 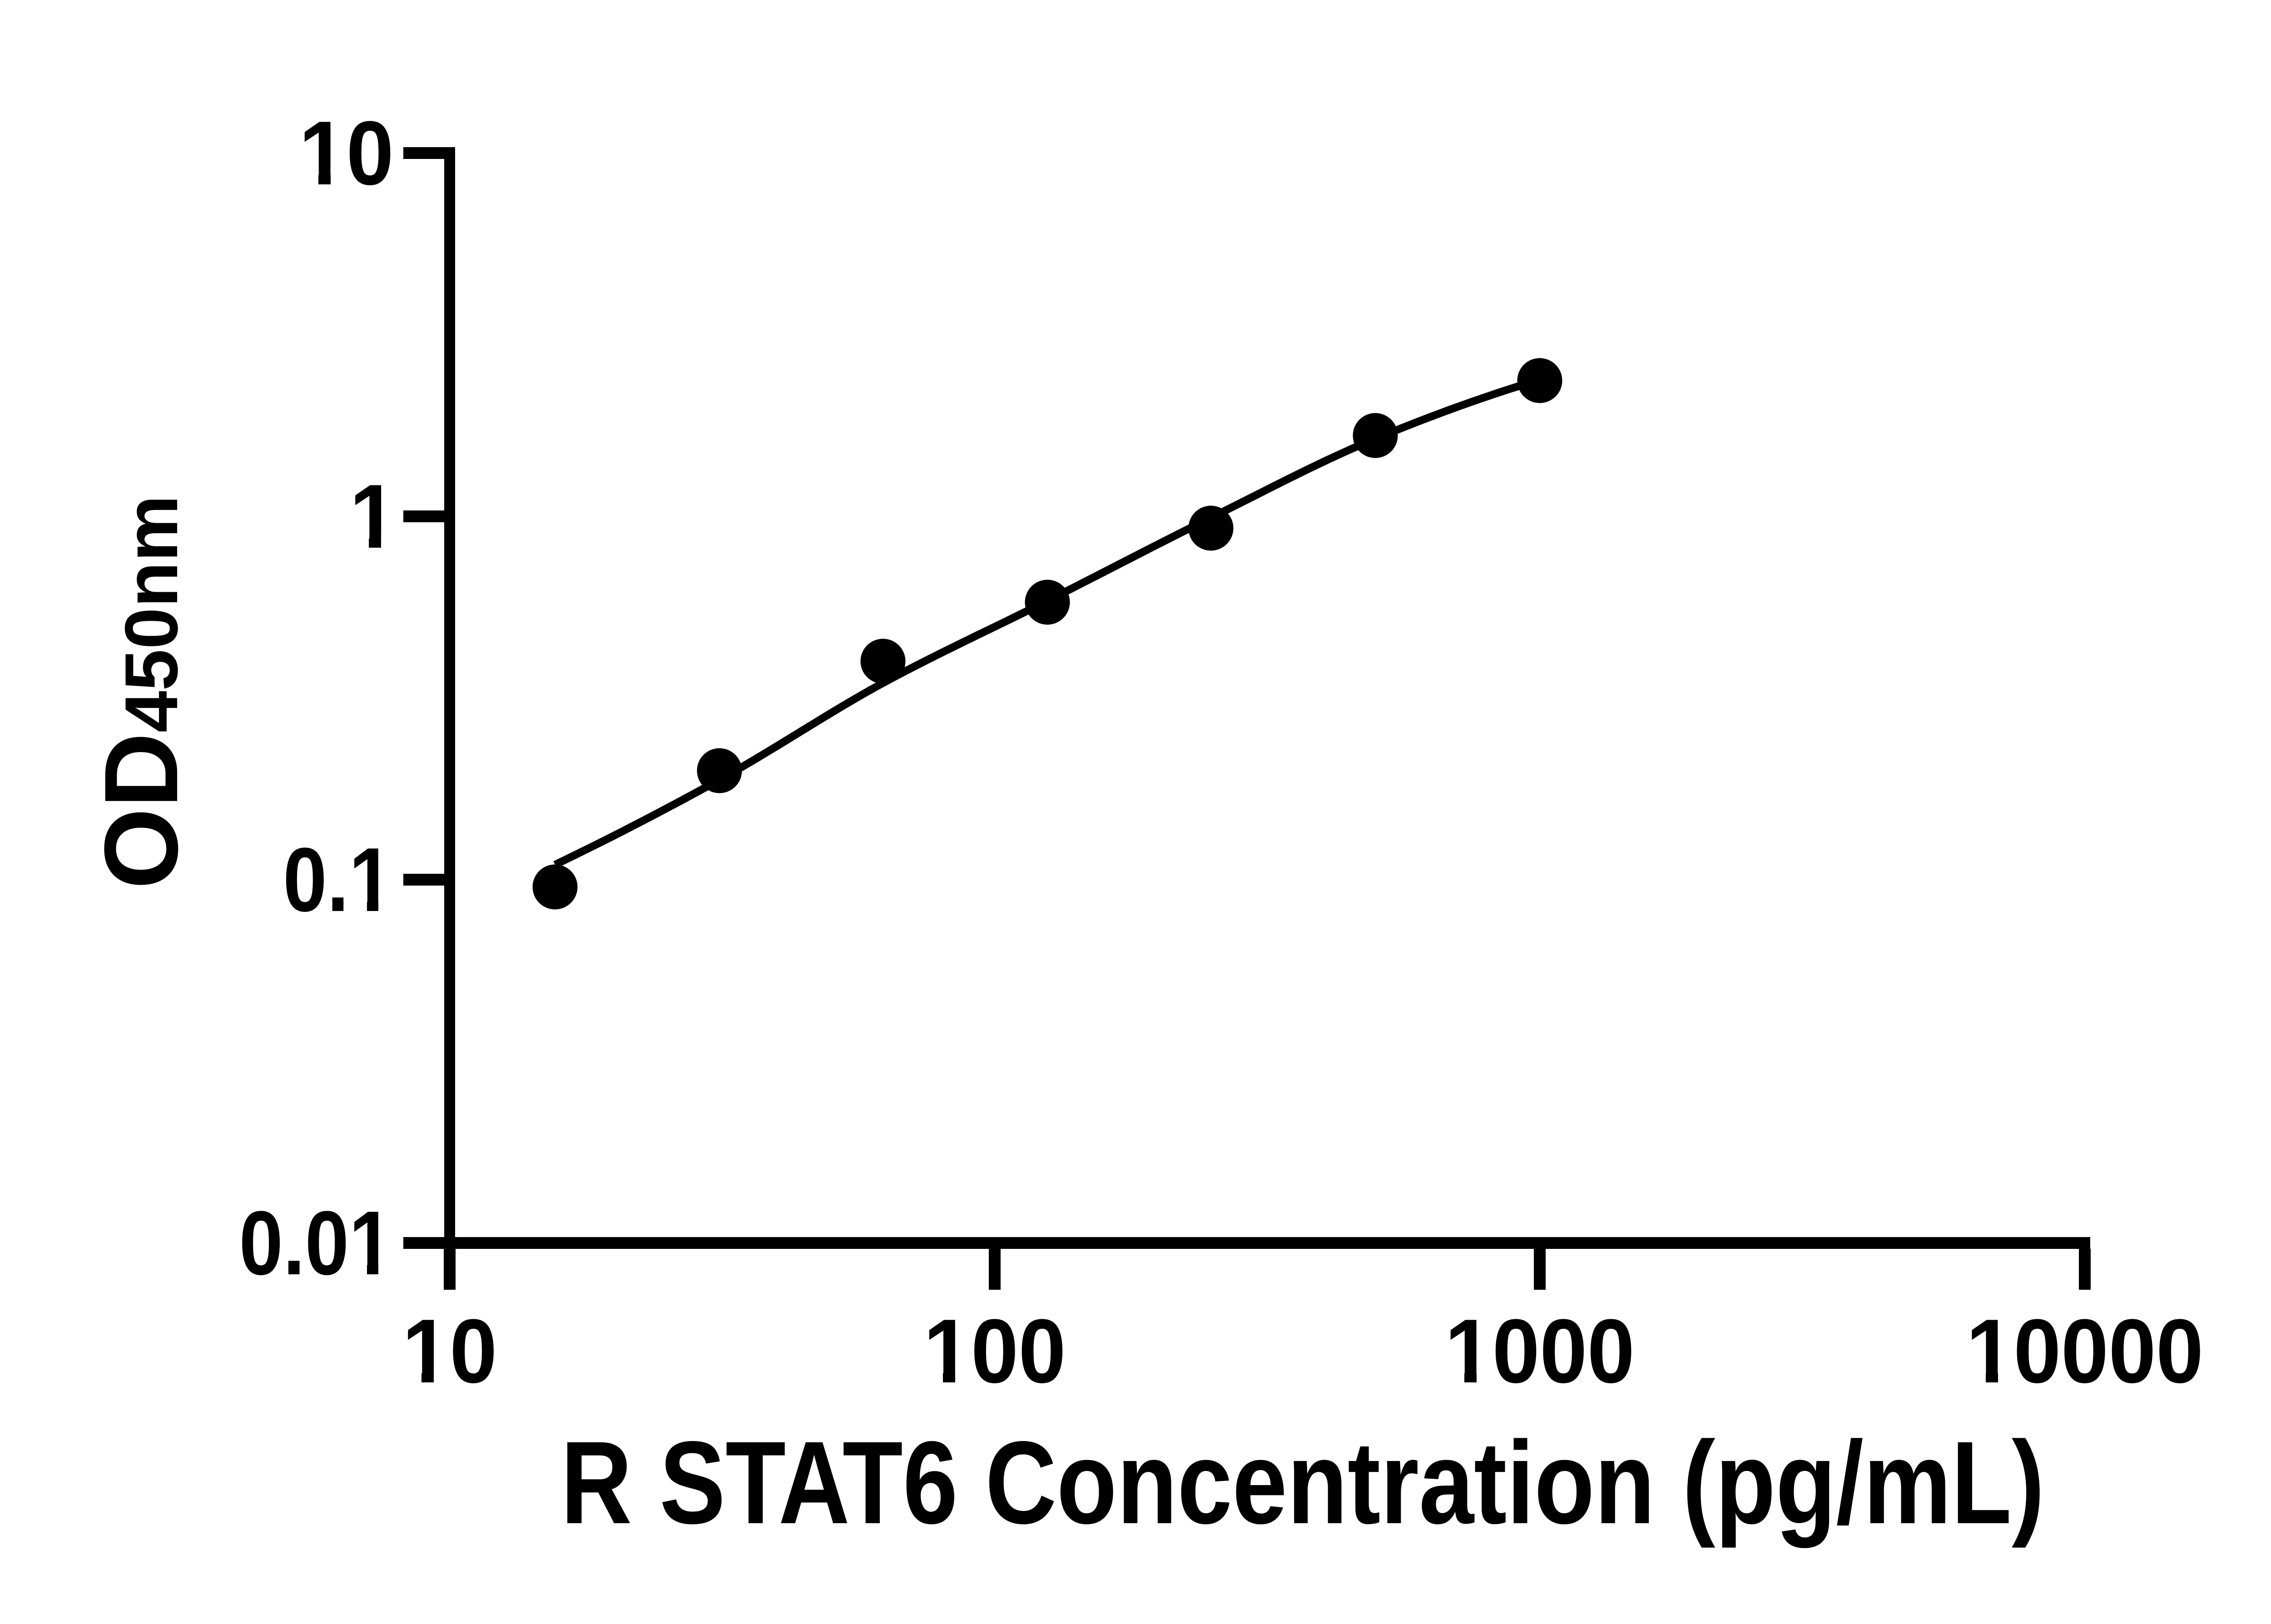 What do you see at coordinates (1540, 1351) in the screenshot?
I see `svg-text: 1000` at bounding box center [1540, 1351].